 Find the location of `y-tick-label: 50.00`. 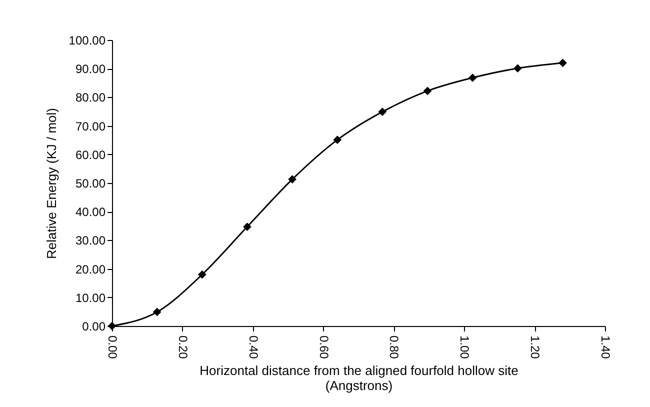

y-tick-label: 50.00 is located at coordinates (90, 183).